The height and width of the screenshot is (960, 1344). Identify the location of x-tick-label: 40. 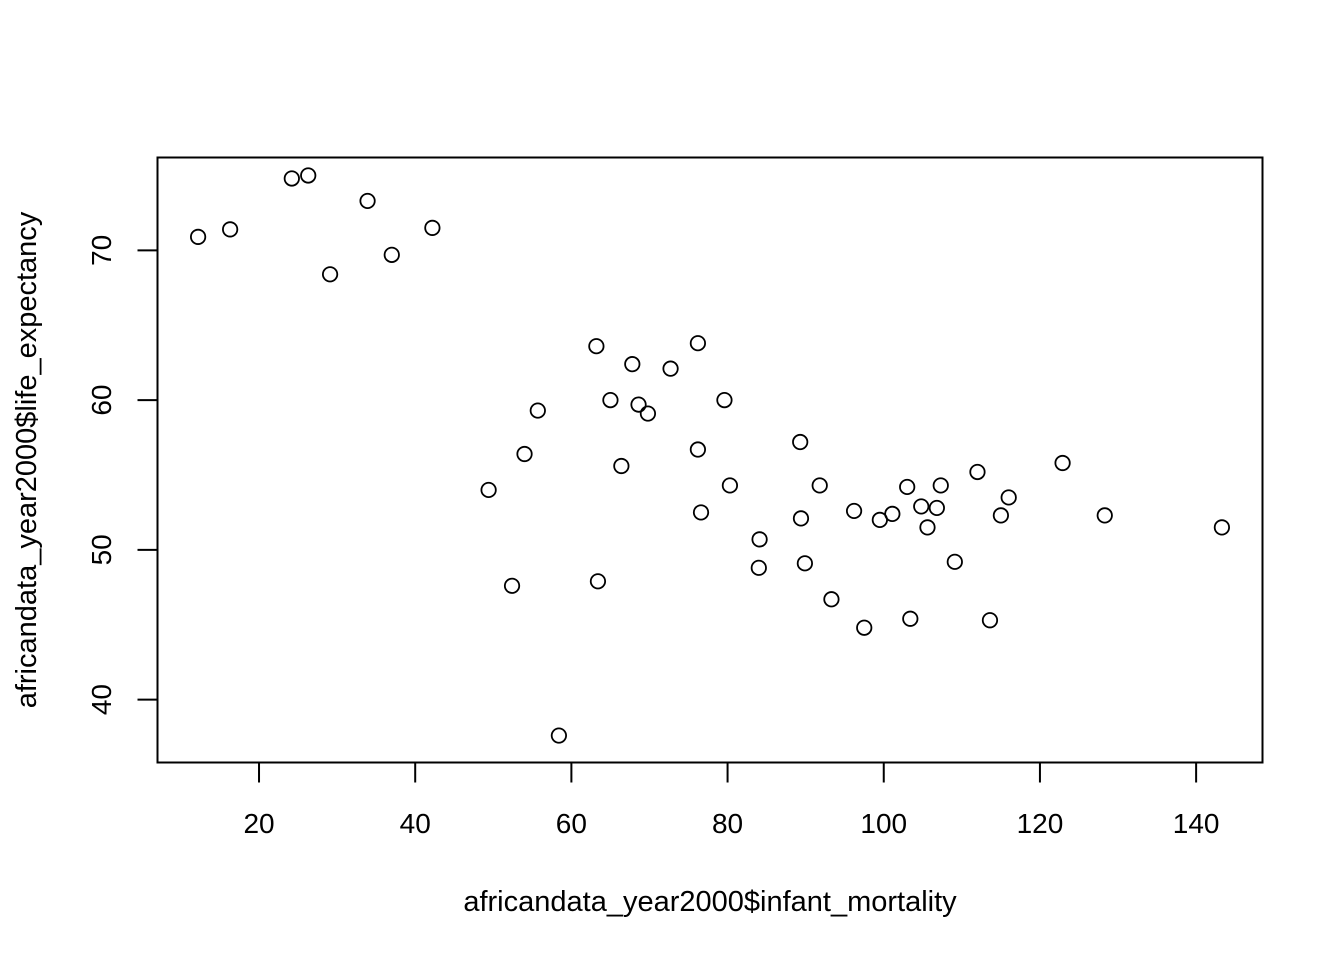
(415, 823).